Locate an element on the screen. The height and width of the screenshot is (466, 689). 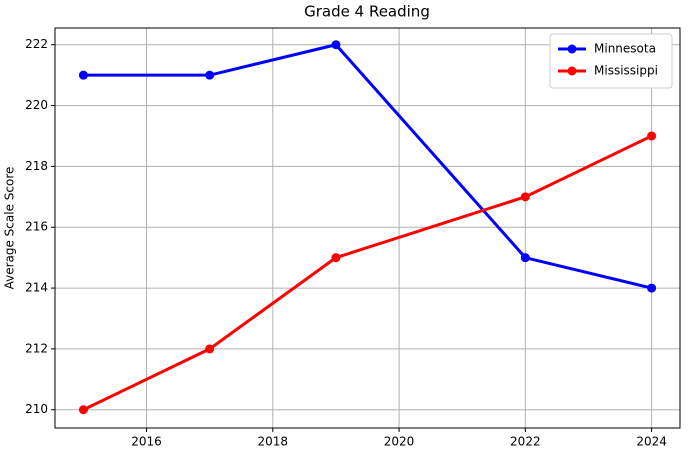
x-tick-label: 2018 is located at coordinates (273, 442).